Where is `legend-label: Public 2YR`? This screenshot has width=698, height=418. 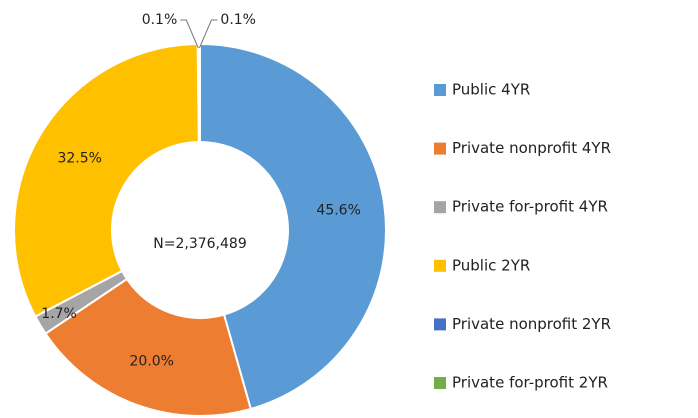 legend-label: Public 2YR is located at coordinates (491, 265).